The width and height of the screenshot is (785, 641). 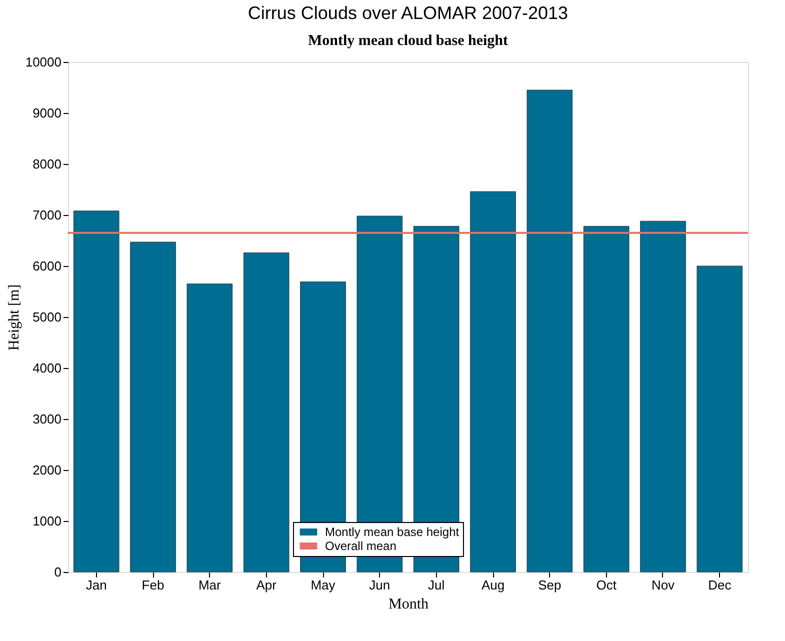 I want to click on x-tick-label: May, so click(x=323, y=585).